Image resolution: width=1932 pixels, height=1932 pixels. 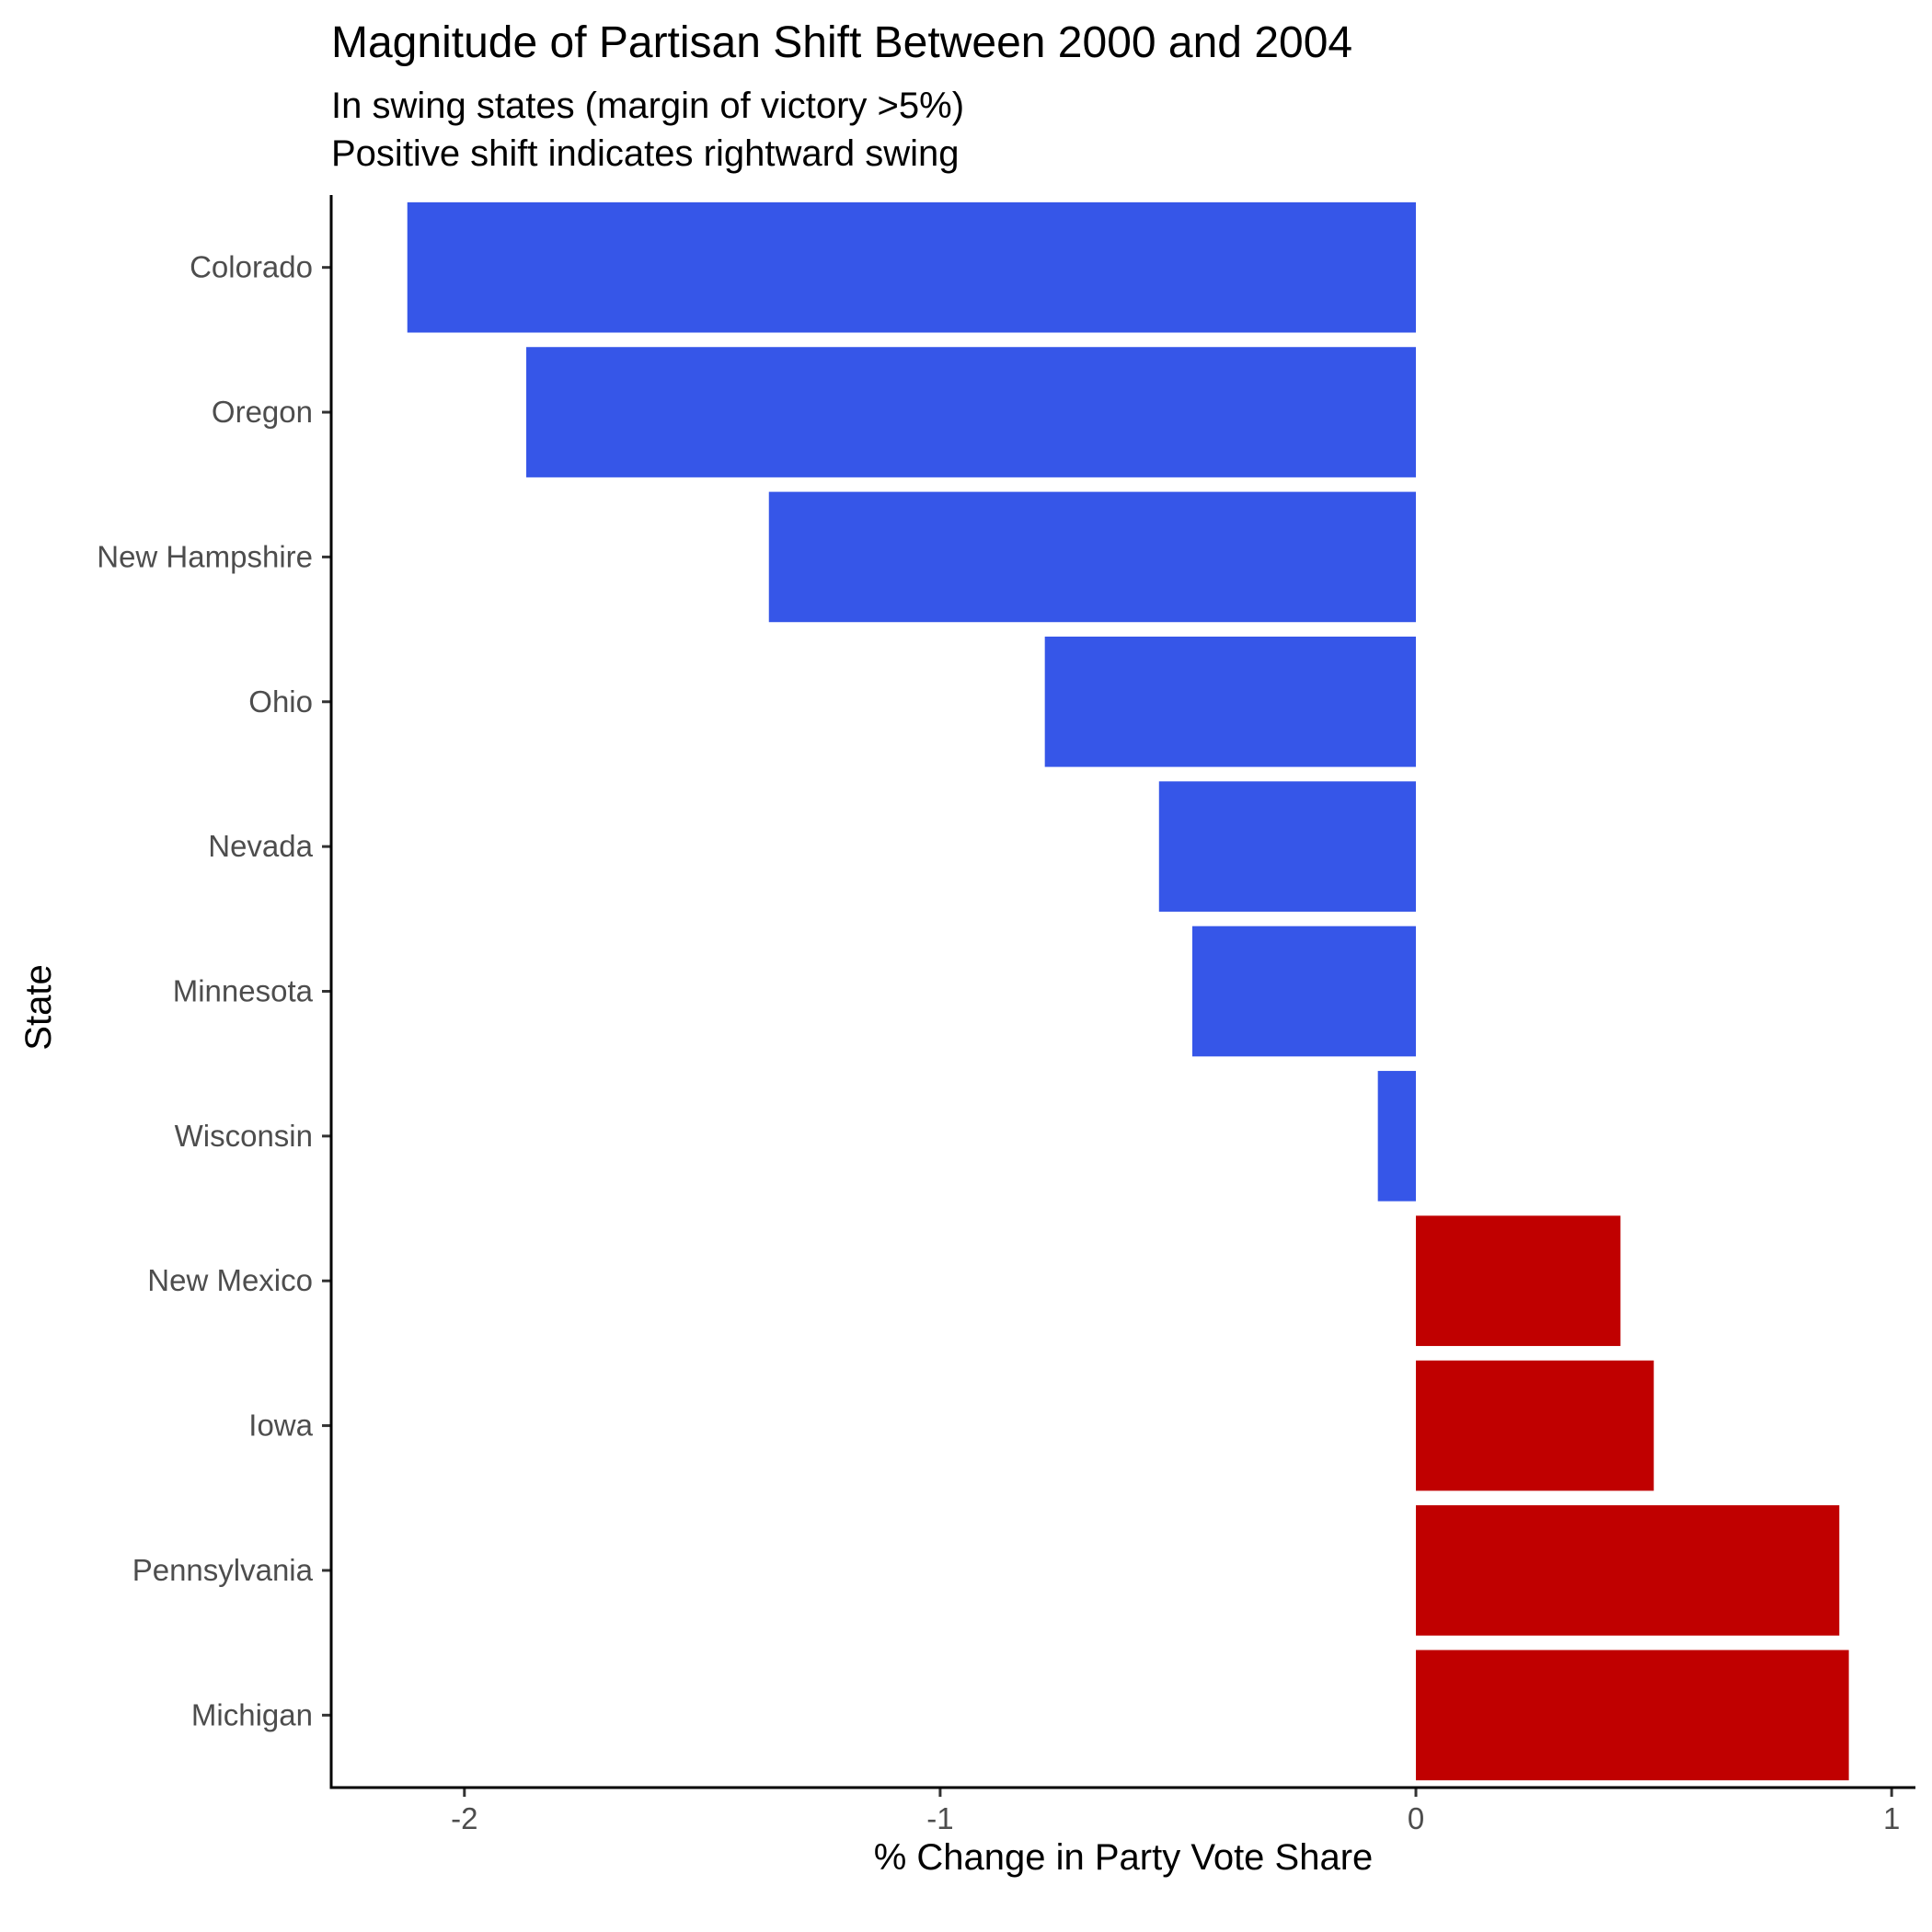 What do you see at coordinates (1397, 1136) in the screenshot?
I see `bar-wisconsin` at bounding box center [1397, 1136].